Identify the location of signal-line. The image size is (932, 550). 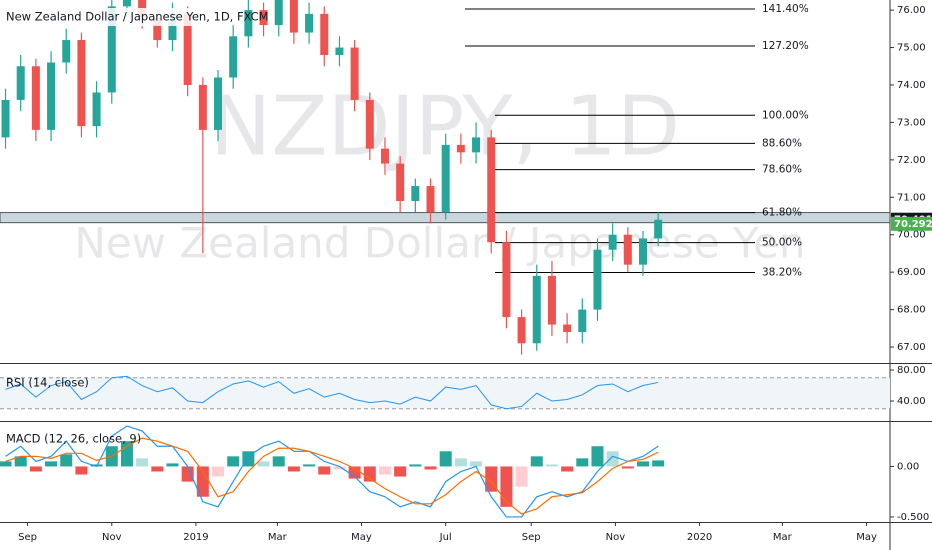
(332, 476).